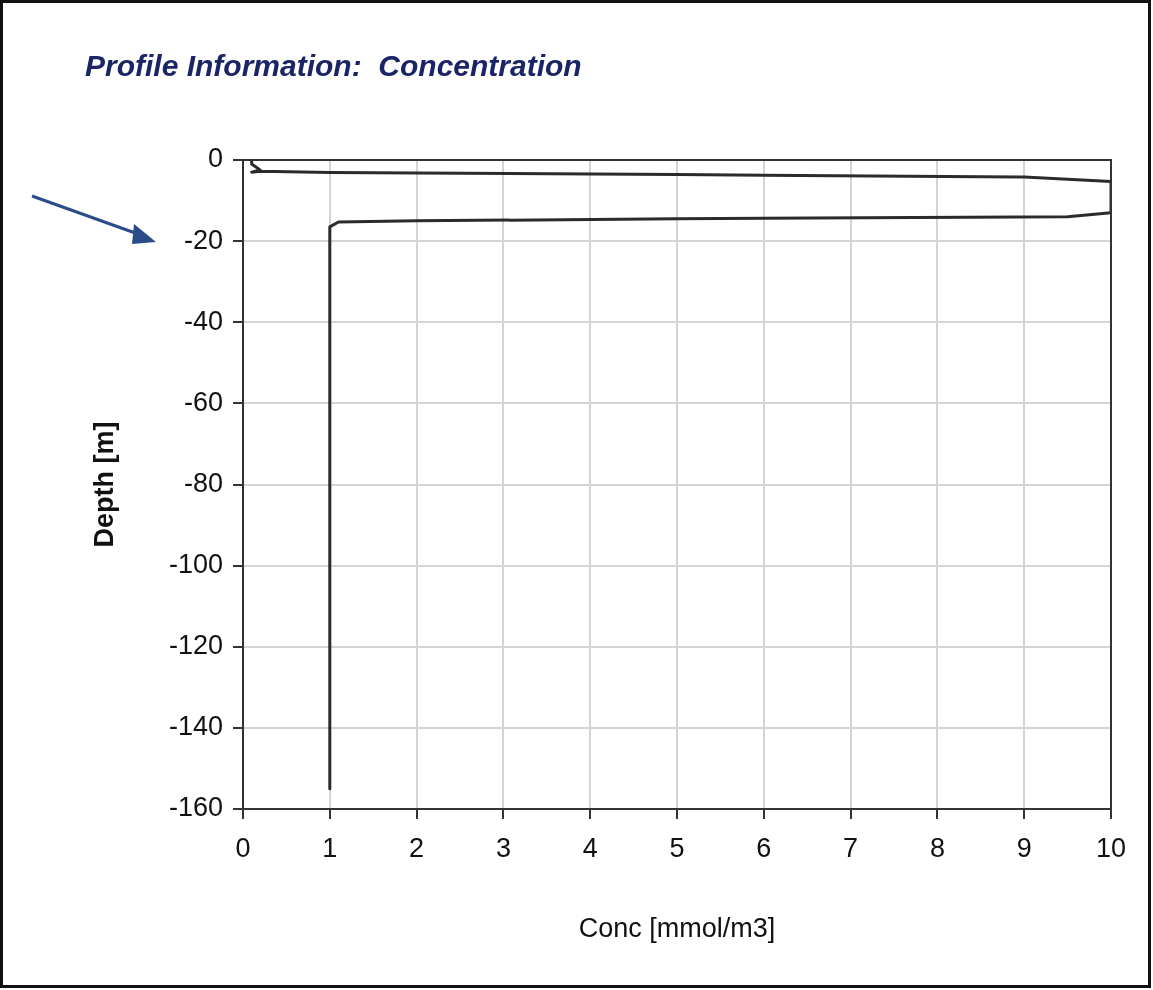  Describe the element at coordinates (333, 66) in the screenshot. I see `chart-title: Profile Information: Concentration` at that location.